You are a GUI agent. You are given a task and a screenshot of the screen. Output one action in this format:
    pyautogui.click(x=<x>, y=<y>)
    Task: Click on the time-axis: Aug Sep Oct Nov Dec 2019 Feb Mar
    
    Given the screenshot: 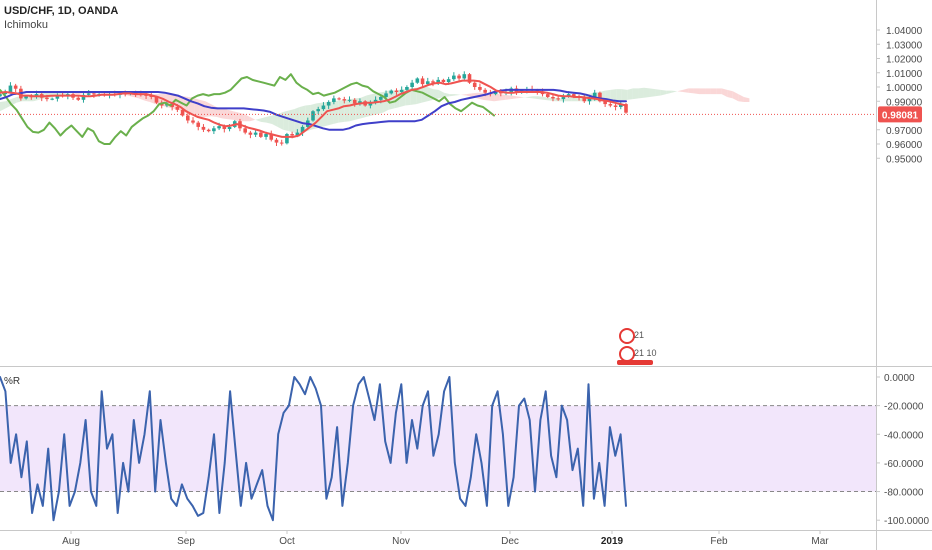 What is the action you would take?
    pyautogui.click(x=466, y=538)
    